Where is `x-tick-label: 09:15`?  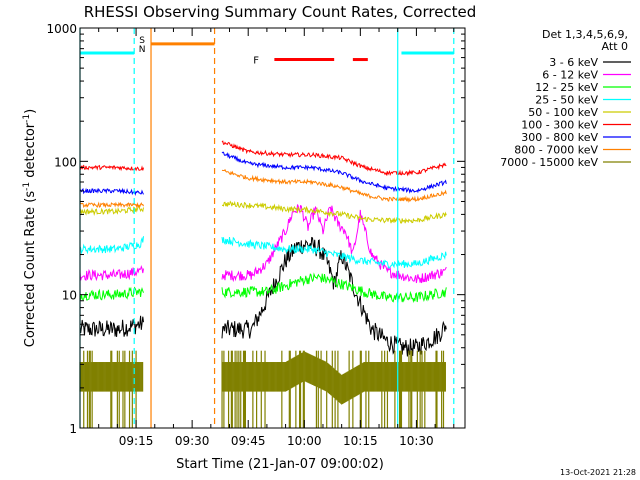
x-tick-label: 09:15 is located at coordinates (136, 441).